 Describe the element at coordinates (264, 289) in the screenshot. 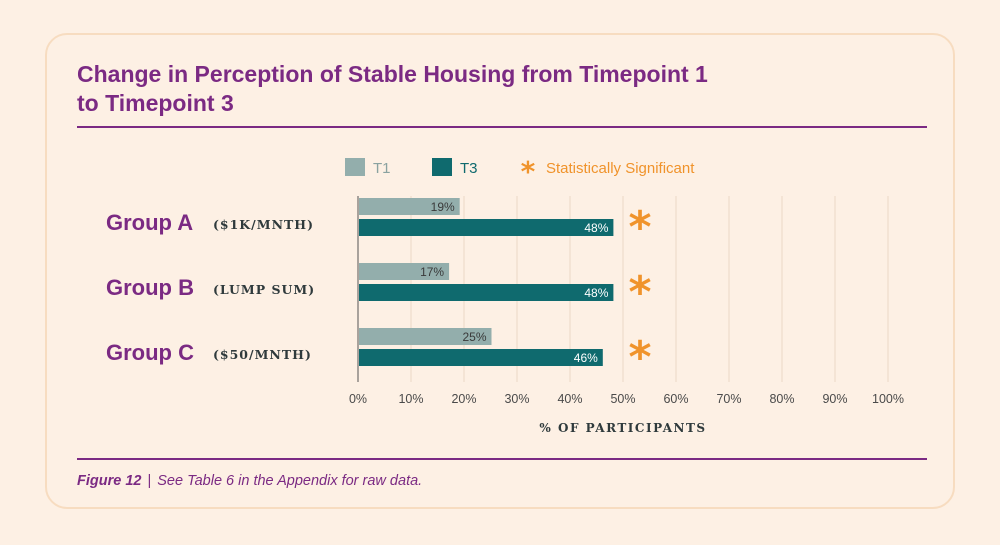

I see `category-sublabel: (LUMP SUM)` at that location.